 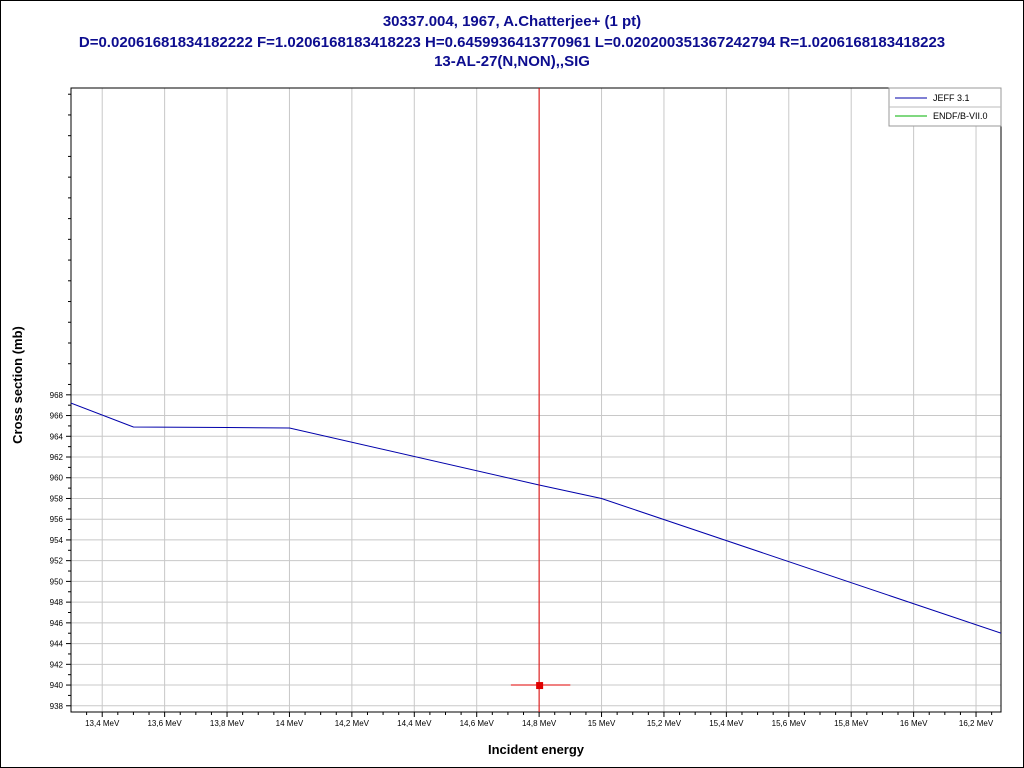 I want to click on y-tick-label: 952, so click(x=57, y=561).